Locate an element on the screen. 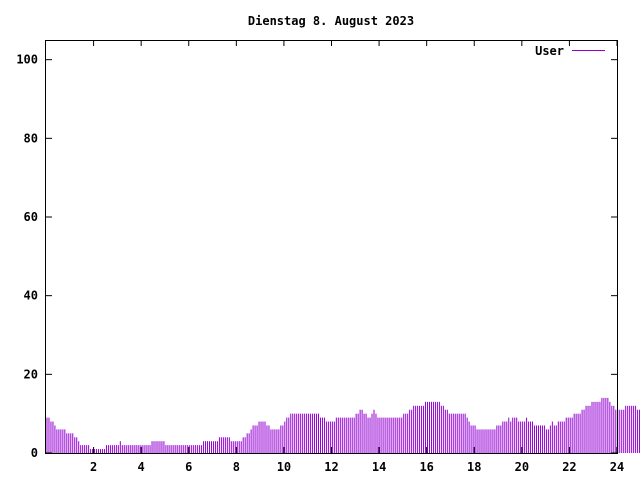  y-tick-label: 40 is located at coordinates (31, 296).